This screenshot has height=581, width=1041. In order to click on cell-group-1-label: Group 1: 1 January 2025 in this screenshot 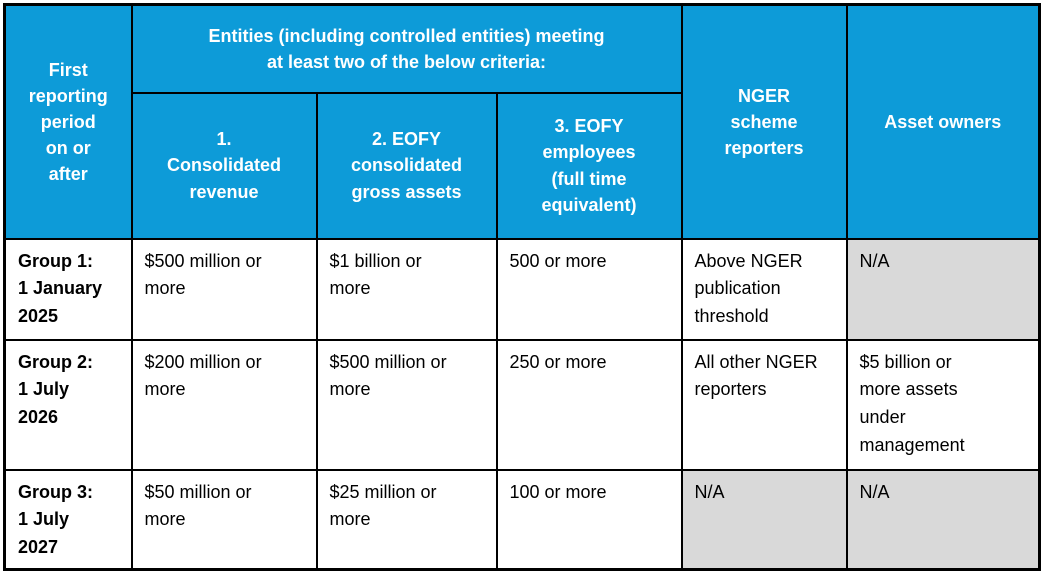, I will do `click(68, 289)`.